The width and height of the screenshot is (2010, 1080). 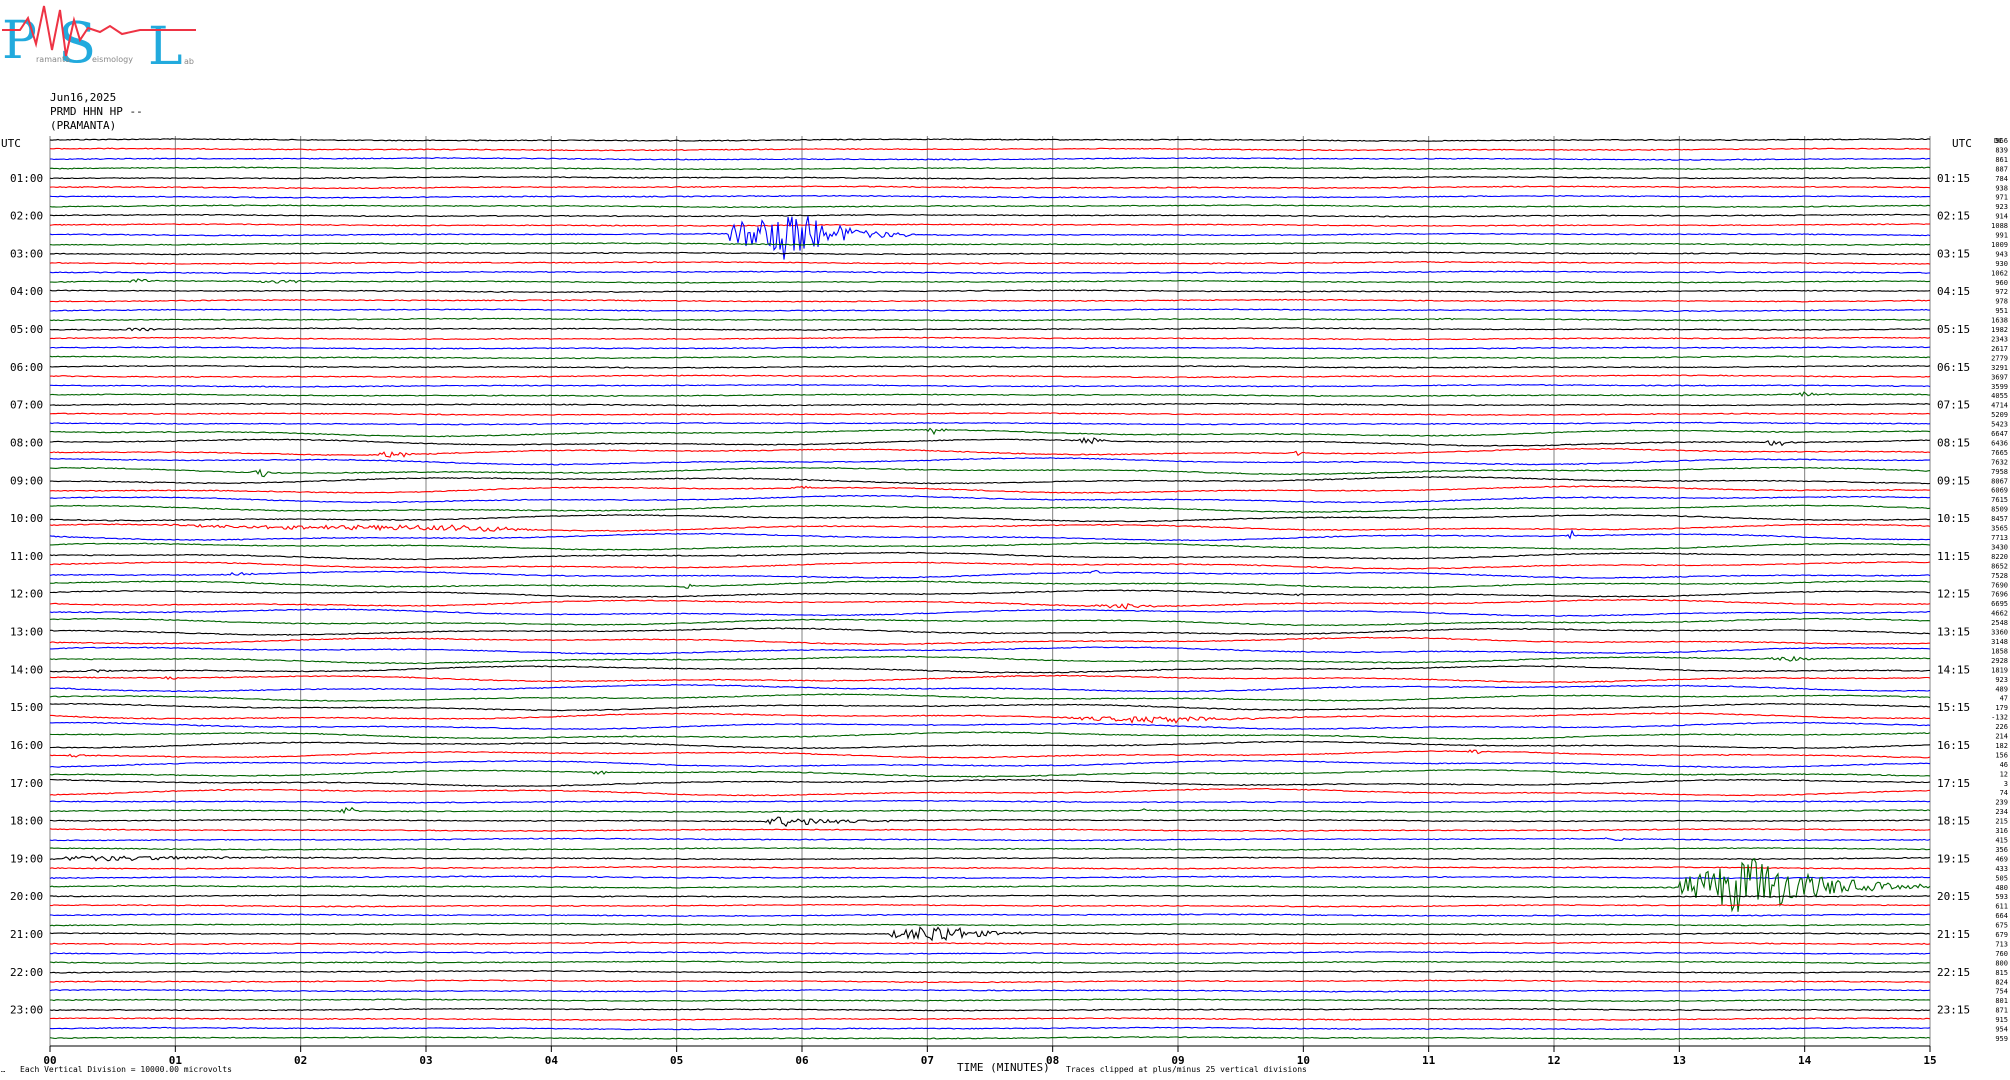 I want to click on right-time-label: 11:15, so click(x=1953, y=556).